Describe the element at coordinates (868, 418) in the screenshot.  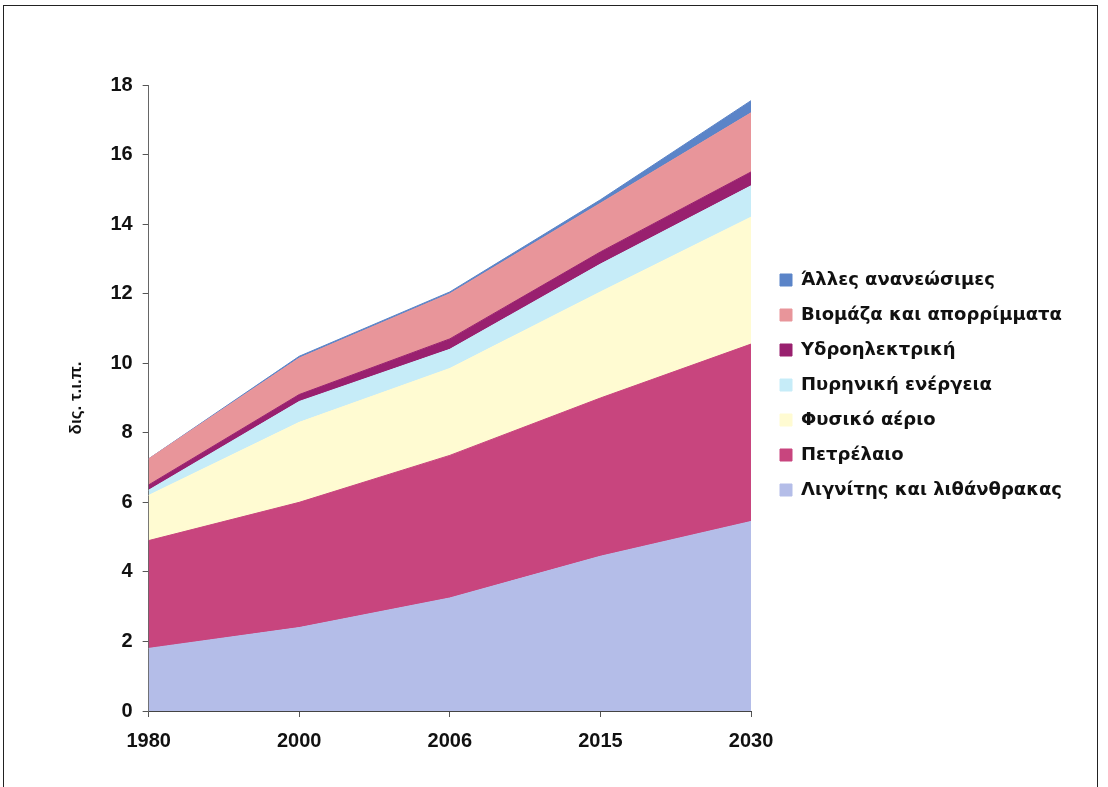
I see `legend-label: Φυσικό αέριο` at that location.